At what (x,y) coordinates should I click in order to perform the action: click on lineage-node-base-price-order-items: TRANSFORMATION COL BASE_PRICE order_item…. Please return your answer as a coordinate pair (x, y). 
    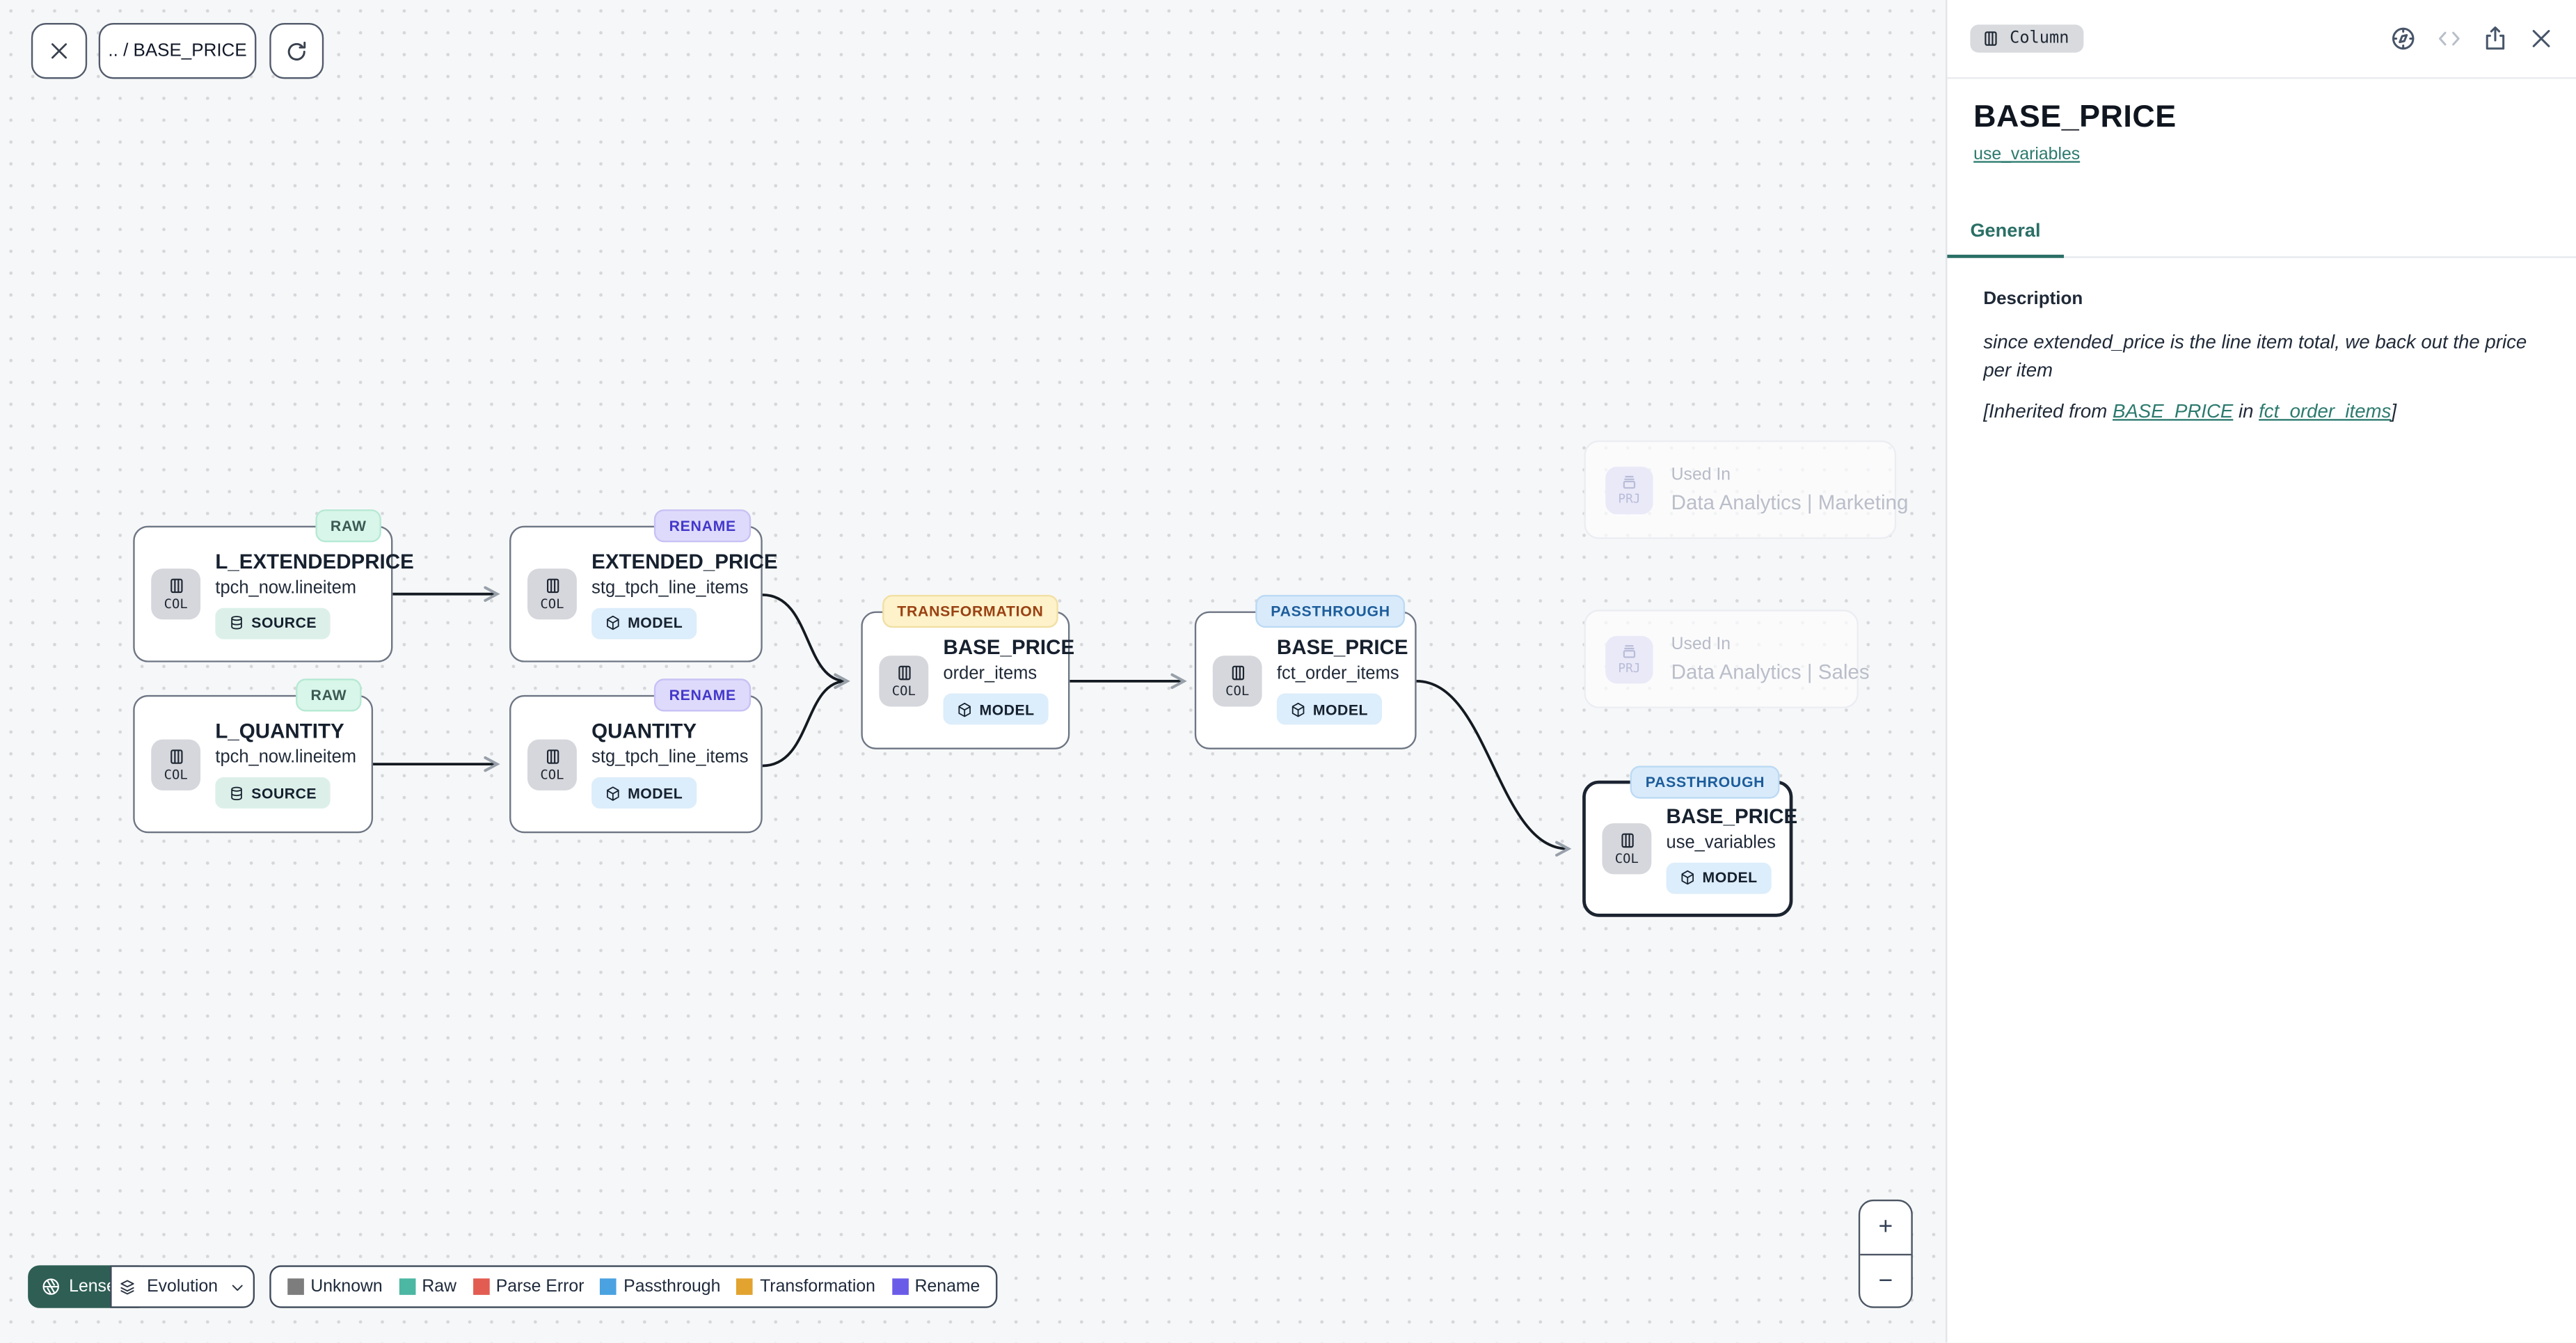
    Looking at the image, I should click on (967, 671).